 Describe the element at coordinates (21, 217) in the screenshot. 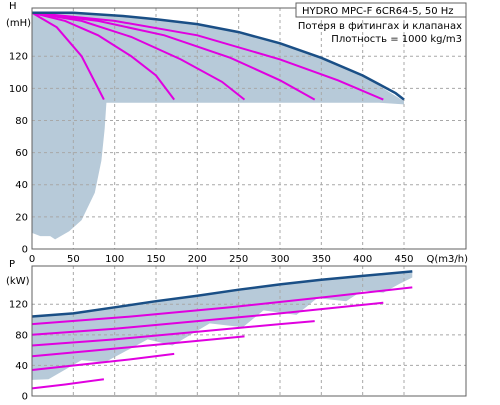

I see `head-ytick-label: 20` at that location.